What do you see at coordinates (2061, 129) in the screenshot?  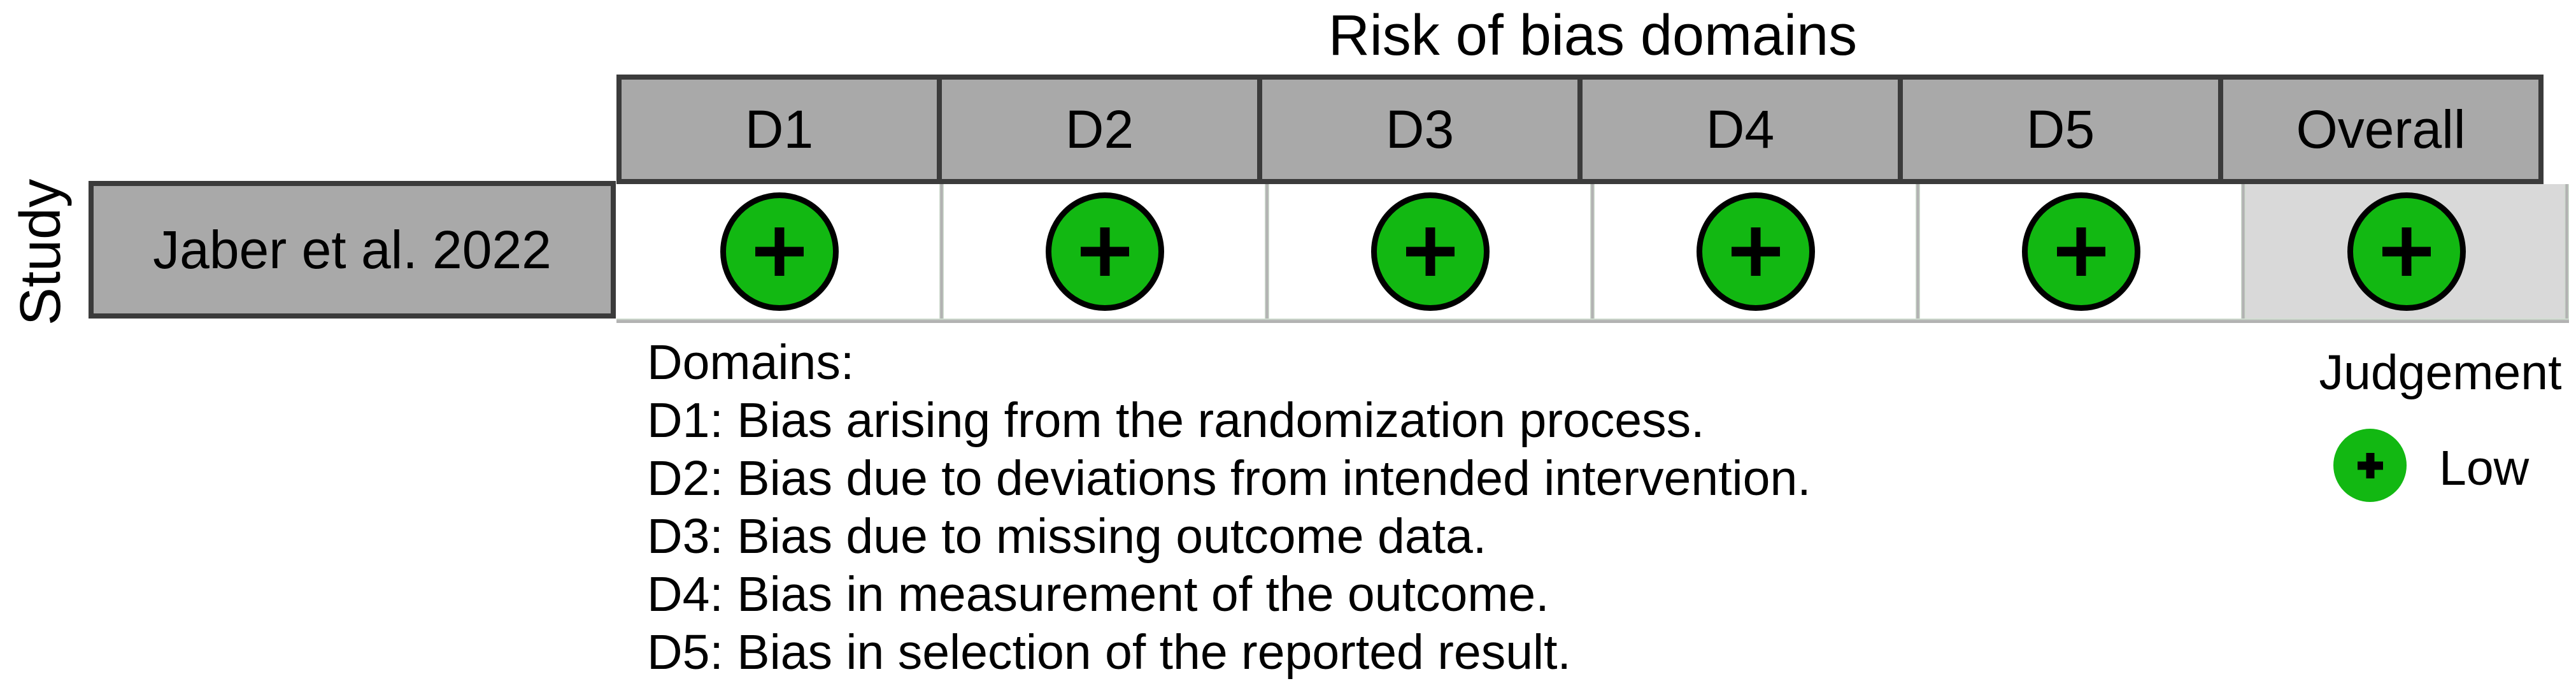 I see `column-header-d5: D5` at bounding box center [2061, 129].